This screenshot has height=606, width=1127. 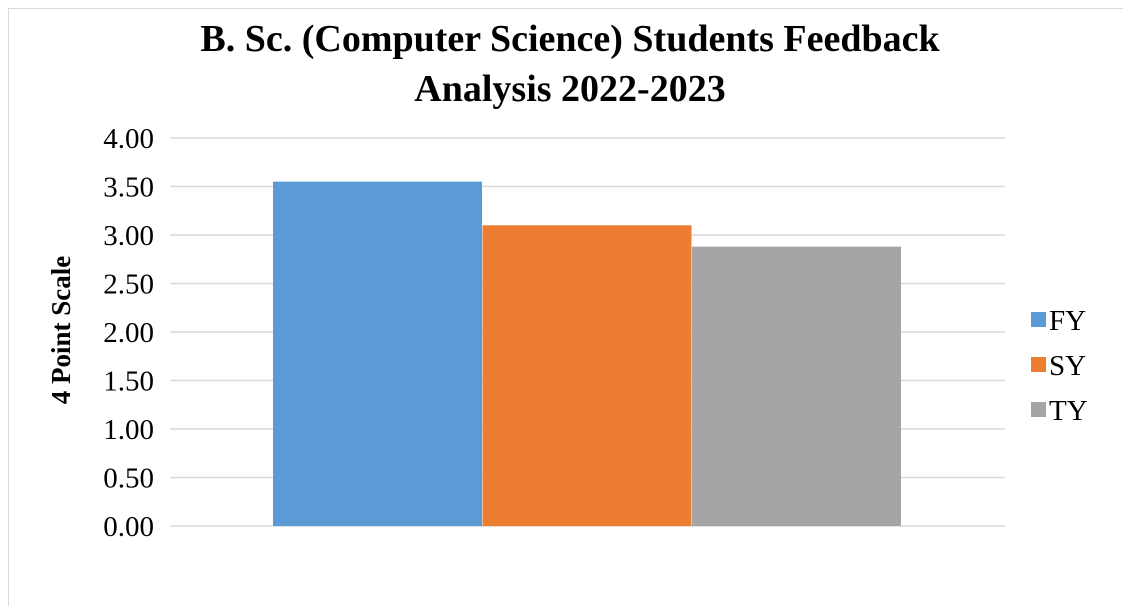 I want to click on legend-label-fy: FY, so click(x=1067, y=321).